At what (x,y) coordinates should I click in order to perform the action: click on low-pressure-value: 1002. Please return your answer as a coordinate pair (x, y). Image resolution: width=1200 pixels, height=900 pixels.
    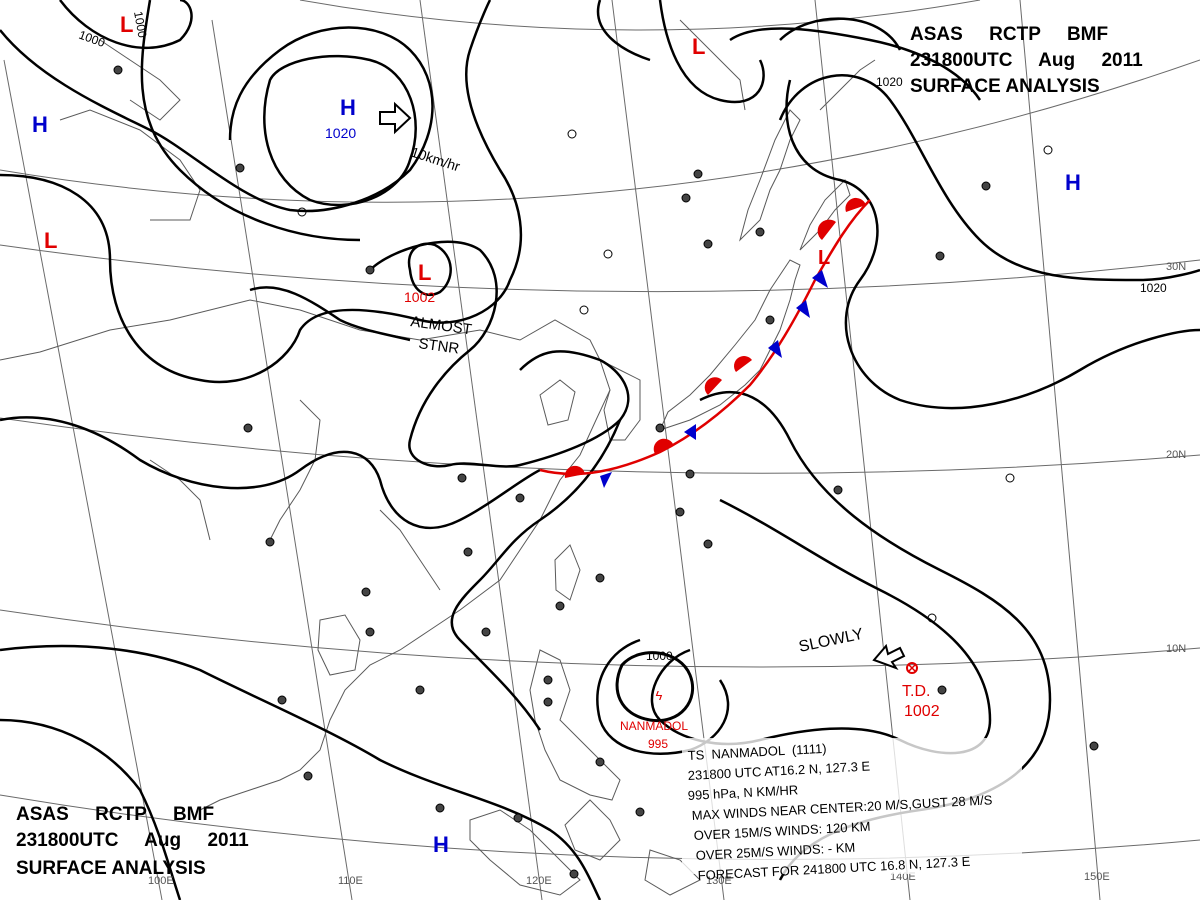
    Looking at the image, I should click on (419, 297).